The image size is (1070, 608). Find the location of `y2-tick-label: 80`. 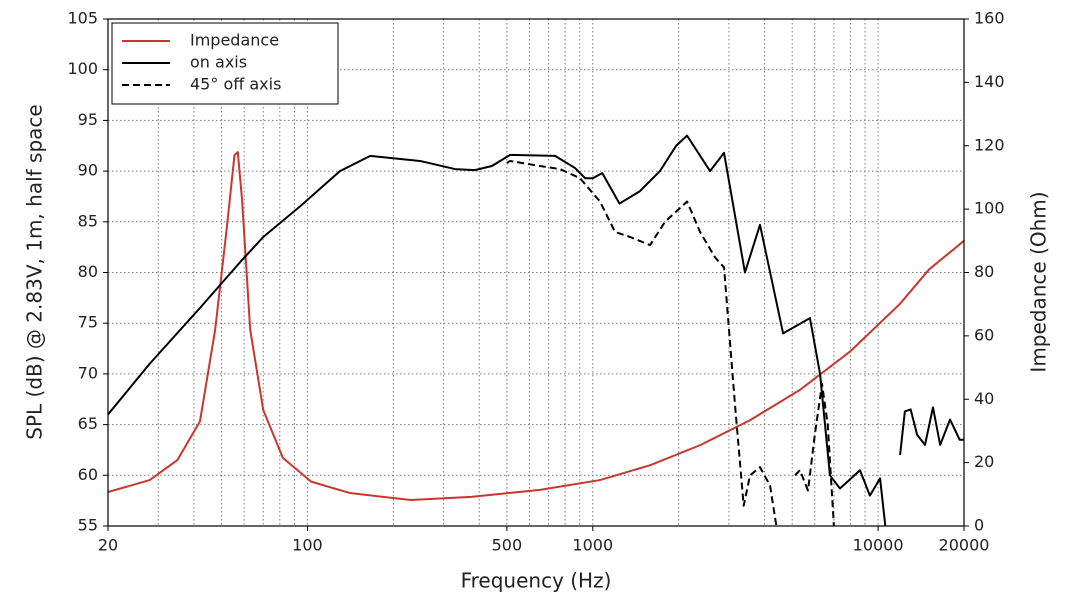

y2-tick-label: 80 is located at coordinates (984, 271).